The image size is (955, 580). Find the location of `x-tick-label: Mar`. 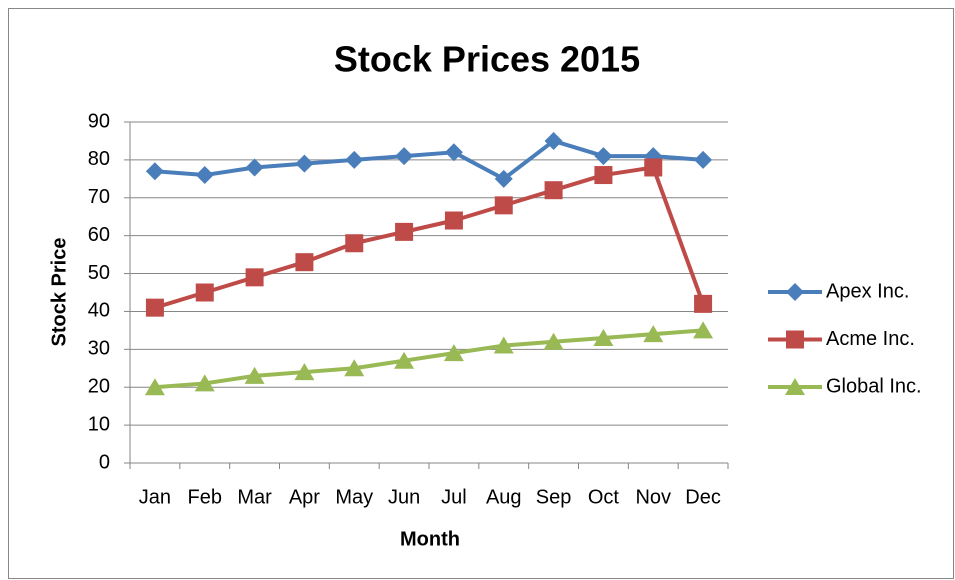

x-tick-label: Mar is located at coordinates (254, 497).